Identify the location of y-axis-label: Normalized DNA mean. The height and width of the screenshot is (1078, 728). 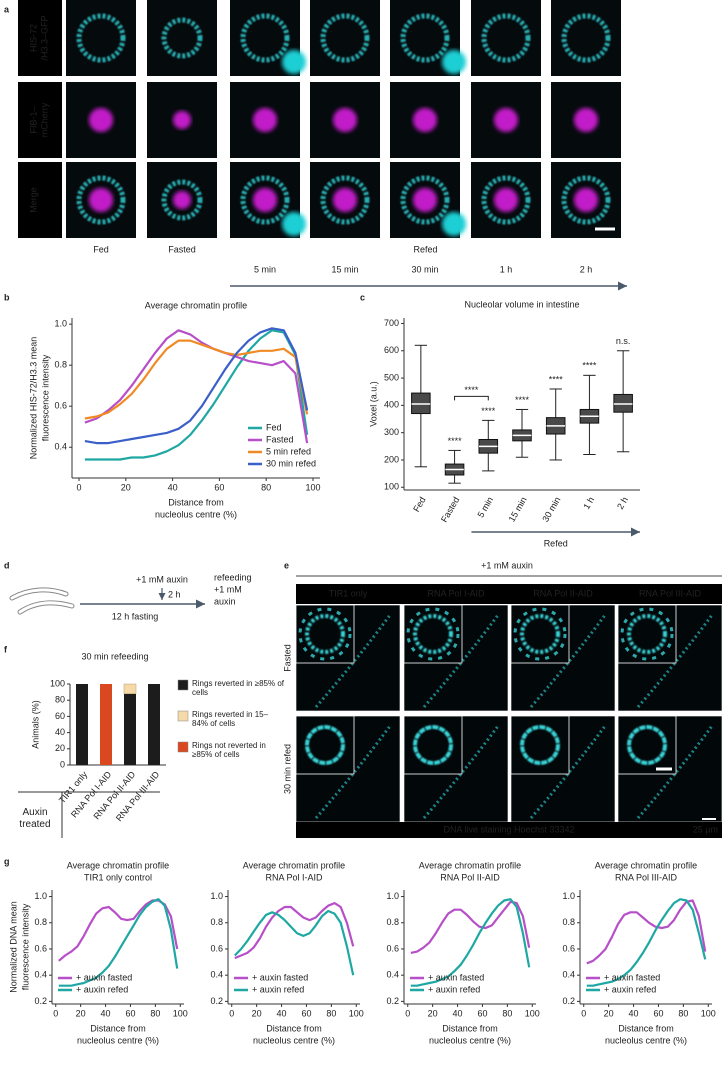
(13, 947).